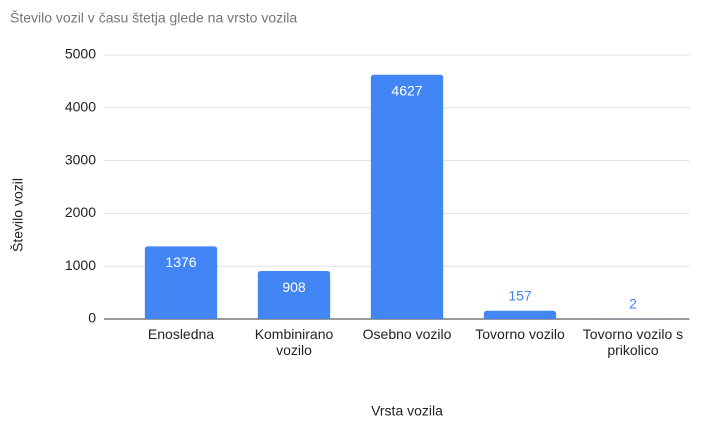  I want to click on x-tick-label: Kombinirano vozilo, so click(294, 342).